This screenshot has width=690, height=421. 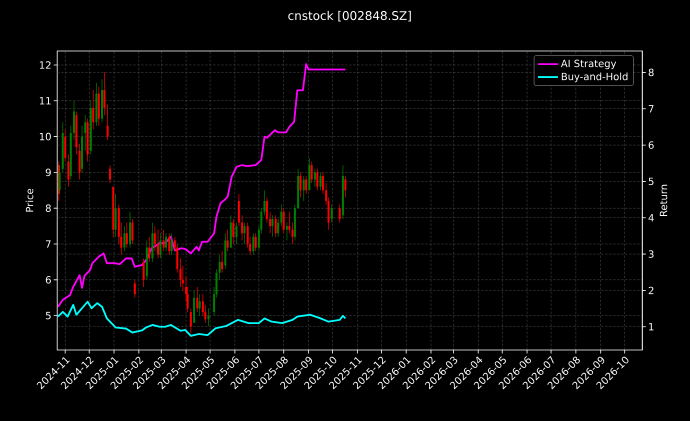 I want to click on y2-tick-label: 5, so click(x=651, y=182).